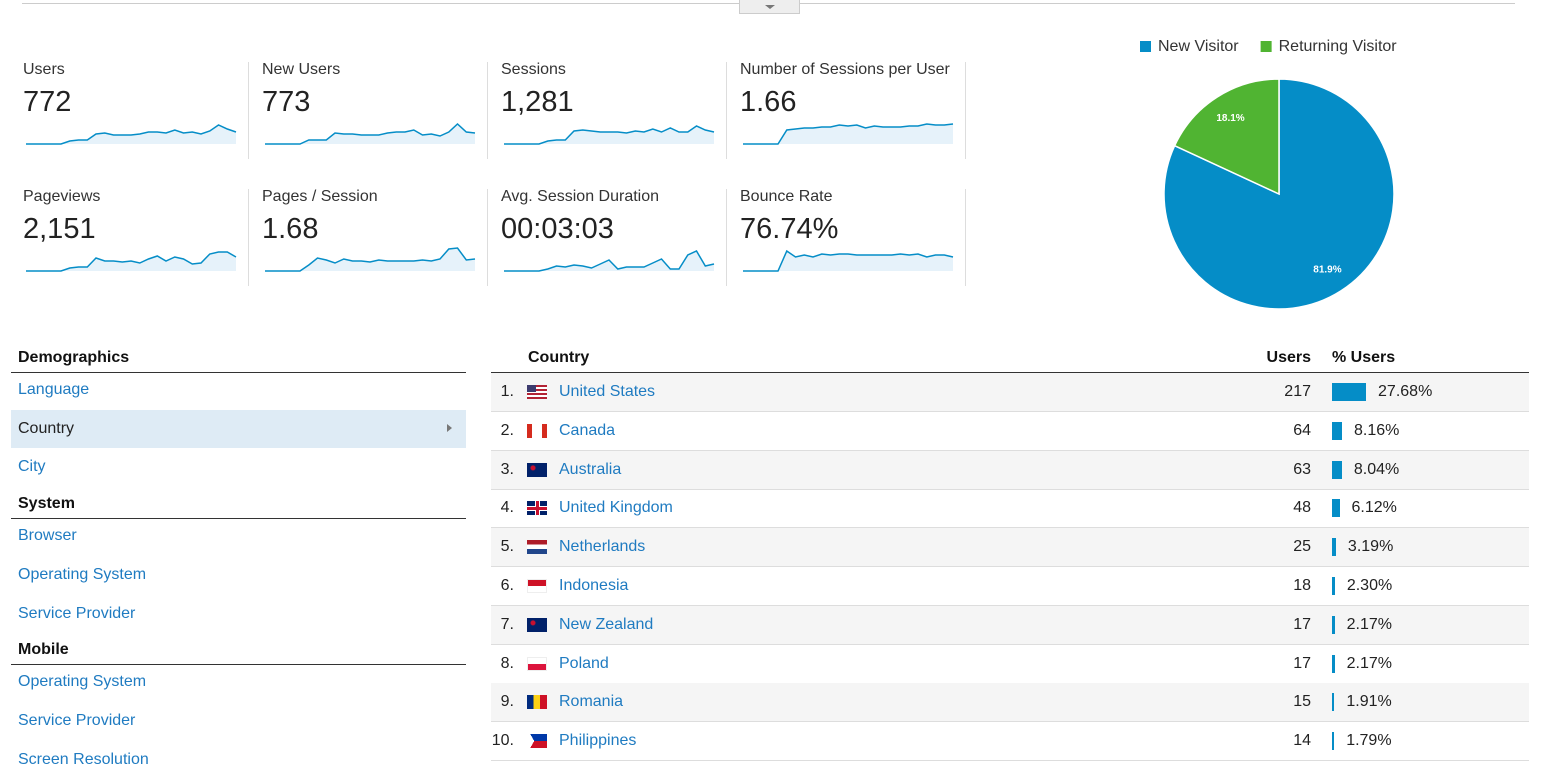 The height and width of the screenshot is (772, 1545). What do you see at coordinates (602, 547) in the screenshot?
I see `country-link: Netherlands` at bounding box center [602, 547].